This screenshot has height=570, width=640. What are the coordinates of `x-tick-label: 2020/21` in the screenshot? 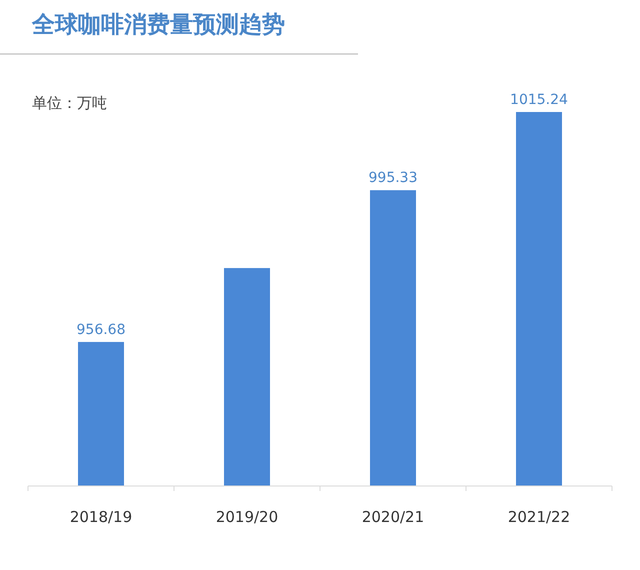 It's located at (393, 517).